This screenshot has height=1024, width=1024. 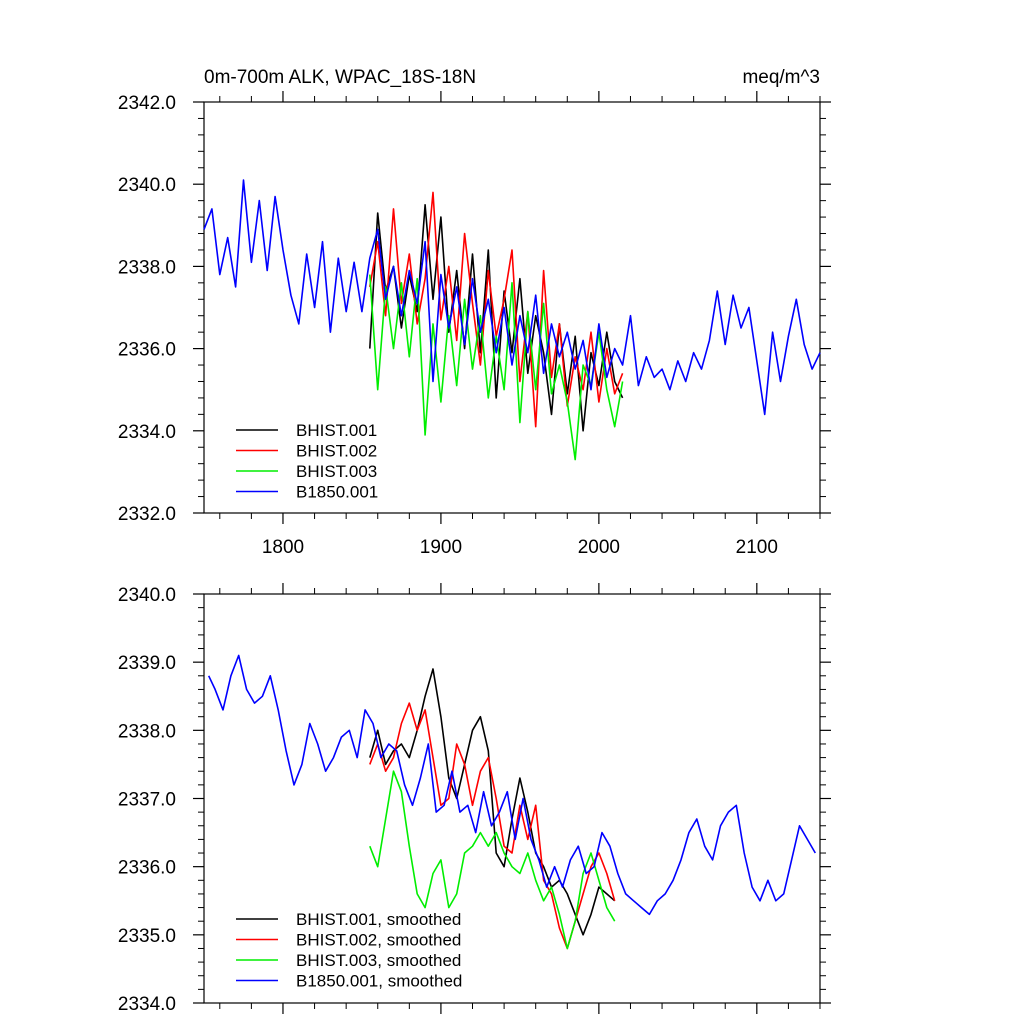 I want to click on panel-2-y-tick-label: 2340.0, so click(x=147, y=595).